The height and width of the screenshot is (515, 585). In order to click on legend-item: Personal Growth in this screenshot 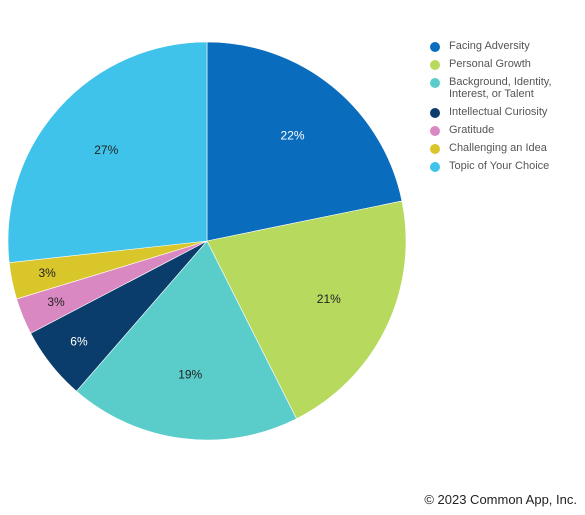, I will do `click(505, 64)`.